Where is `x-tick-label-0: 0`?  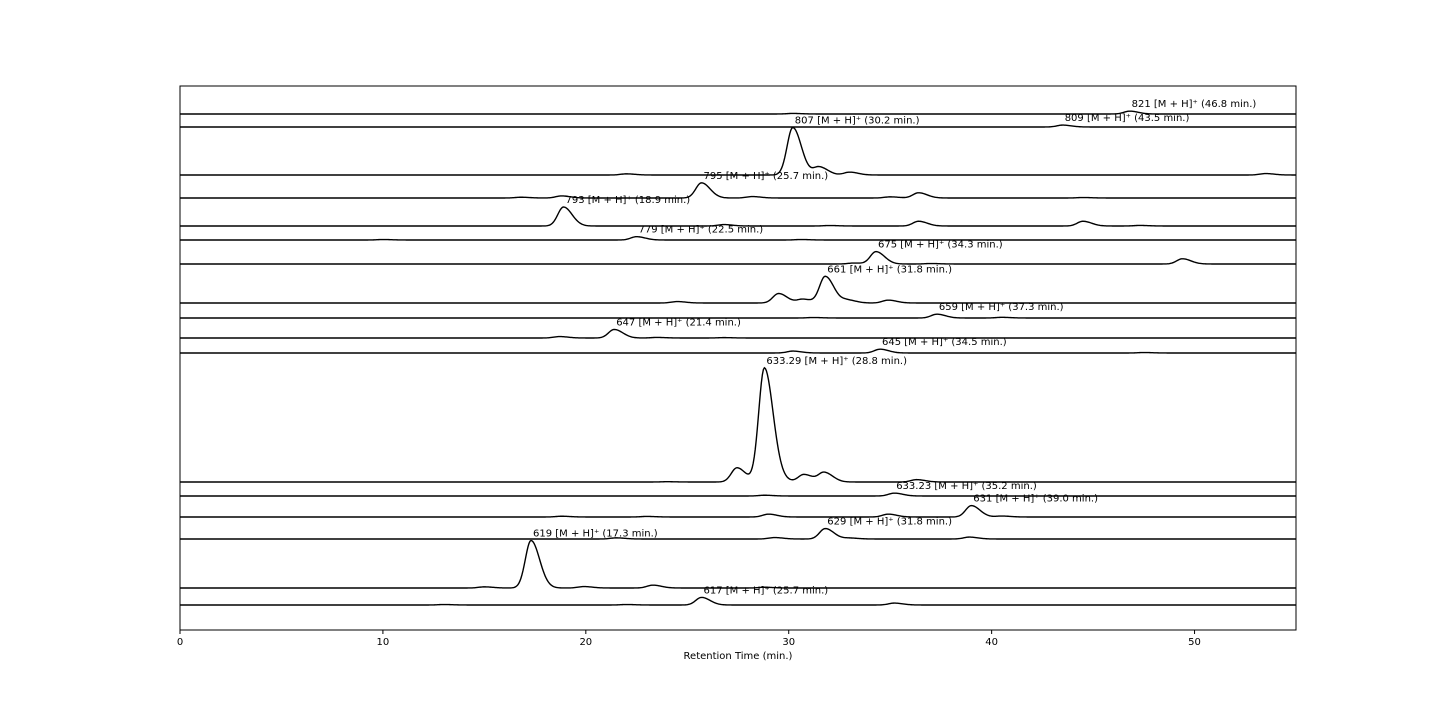 x-tick-label-0: 0 is located at coordinates (180, 642).